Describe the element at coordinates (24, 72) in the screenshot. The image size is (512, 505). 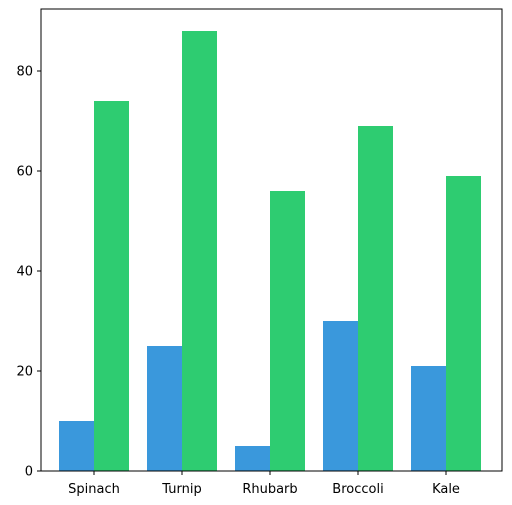
I see `y-tick-label: 80` at that location.